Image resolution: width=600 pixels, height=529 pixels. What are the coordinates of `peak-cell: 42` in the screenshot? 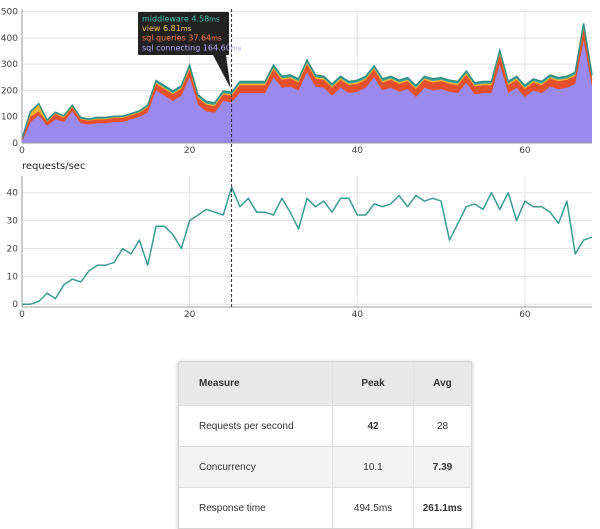 It's located at (373, 426).